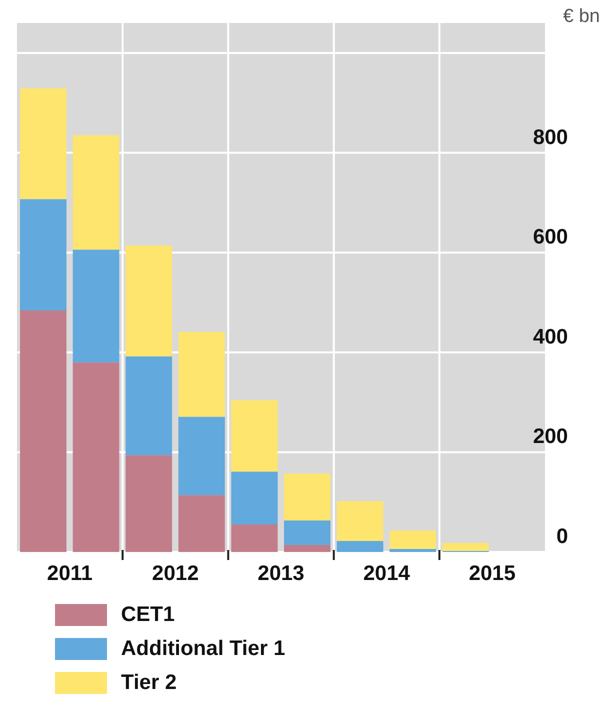 Image resolution: width=608 pixels, height=715 pixels. What do you see at coordinates (492, 573) in the screenshot?
I see `x-tick-label: 2015` at bounding box center [492, 573].